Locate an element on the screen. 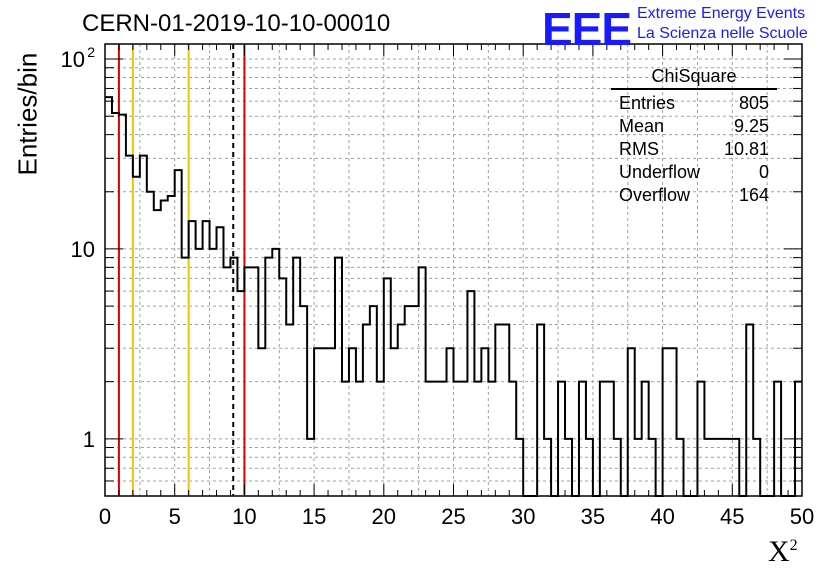  x-tick-label: 10 is located at coordinates (244, 516).